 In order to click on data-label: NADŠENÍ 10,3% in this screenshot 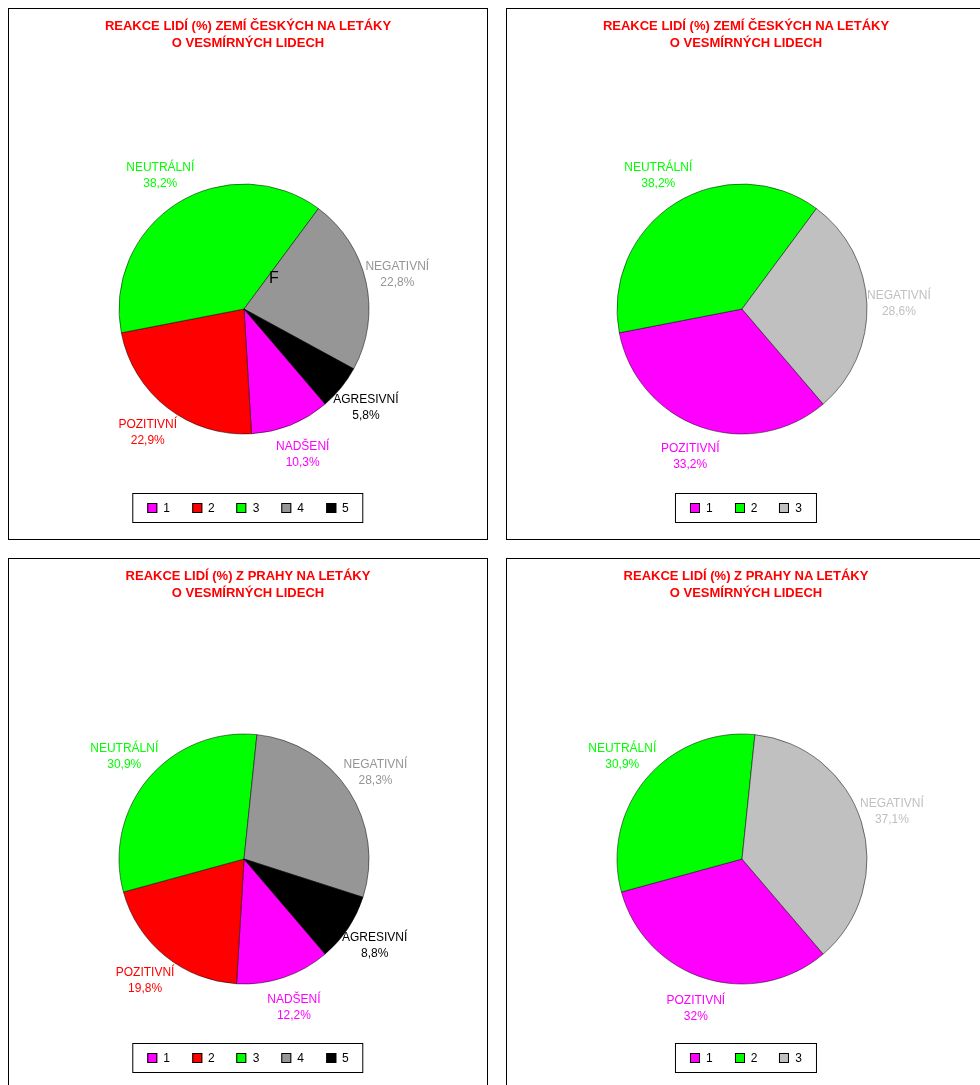, I will do `click(303, 453)`.